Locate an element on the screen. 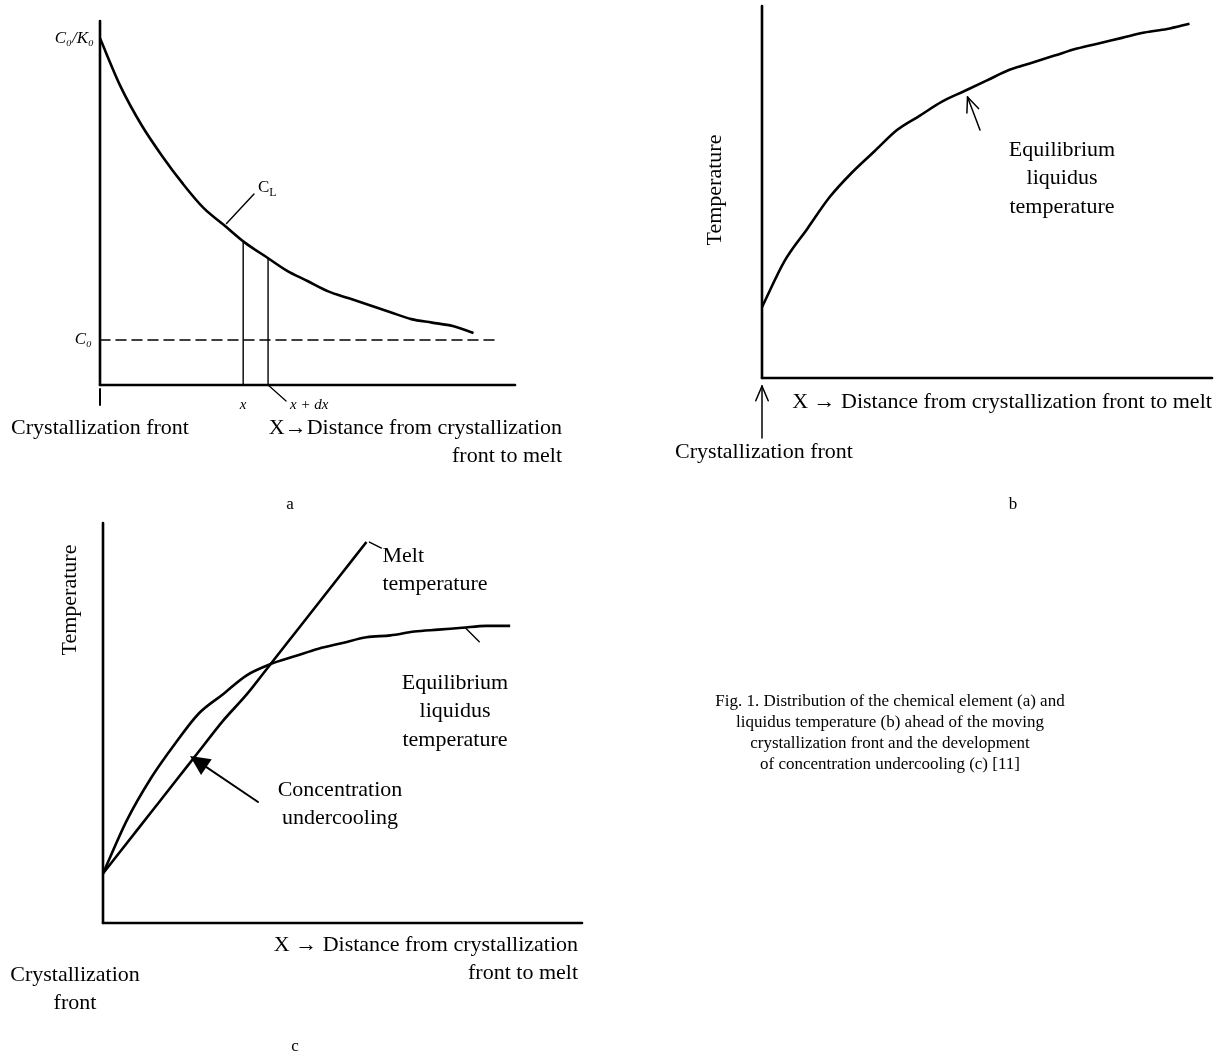  ref-line-label: C₀ is located at coordinates (83, 339).